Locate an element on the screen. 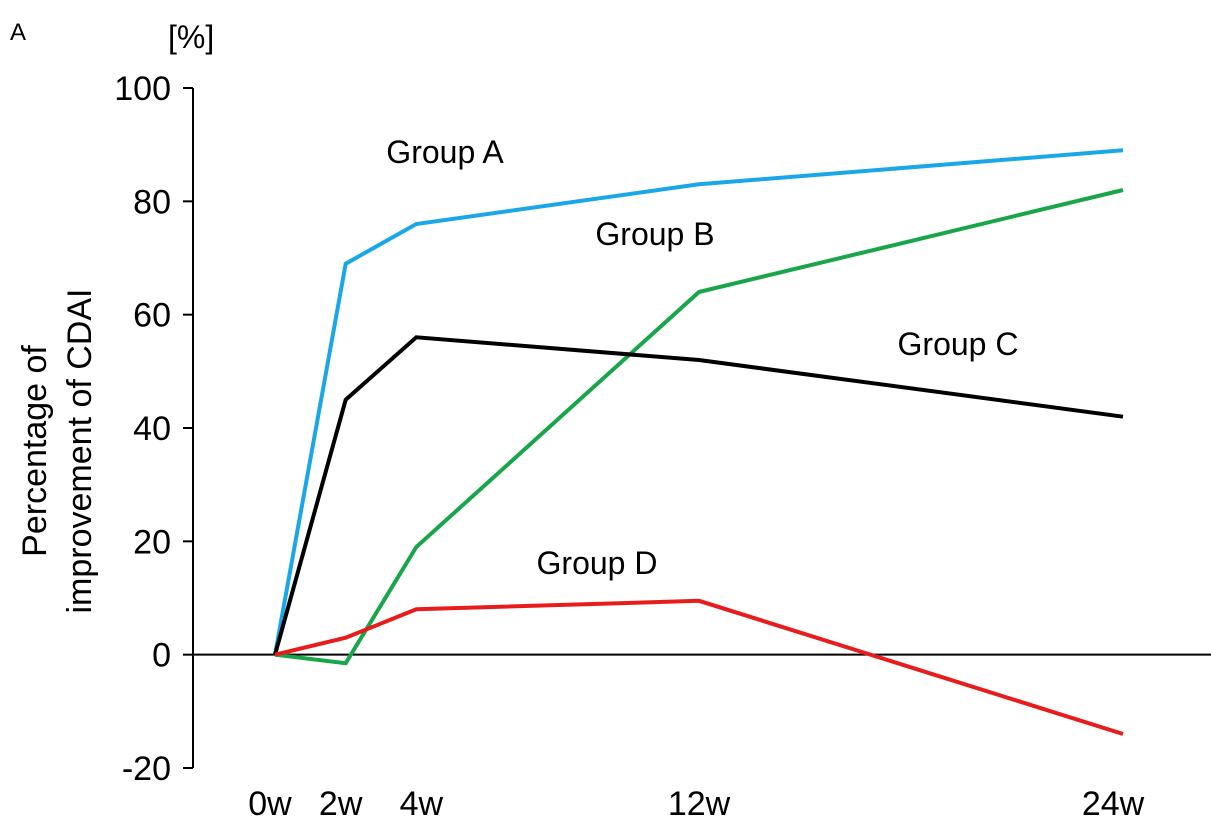  y-tick-label: 100 is located at coordinates (142, 89).